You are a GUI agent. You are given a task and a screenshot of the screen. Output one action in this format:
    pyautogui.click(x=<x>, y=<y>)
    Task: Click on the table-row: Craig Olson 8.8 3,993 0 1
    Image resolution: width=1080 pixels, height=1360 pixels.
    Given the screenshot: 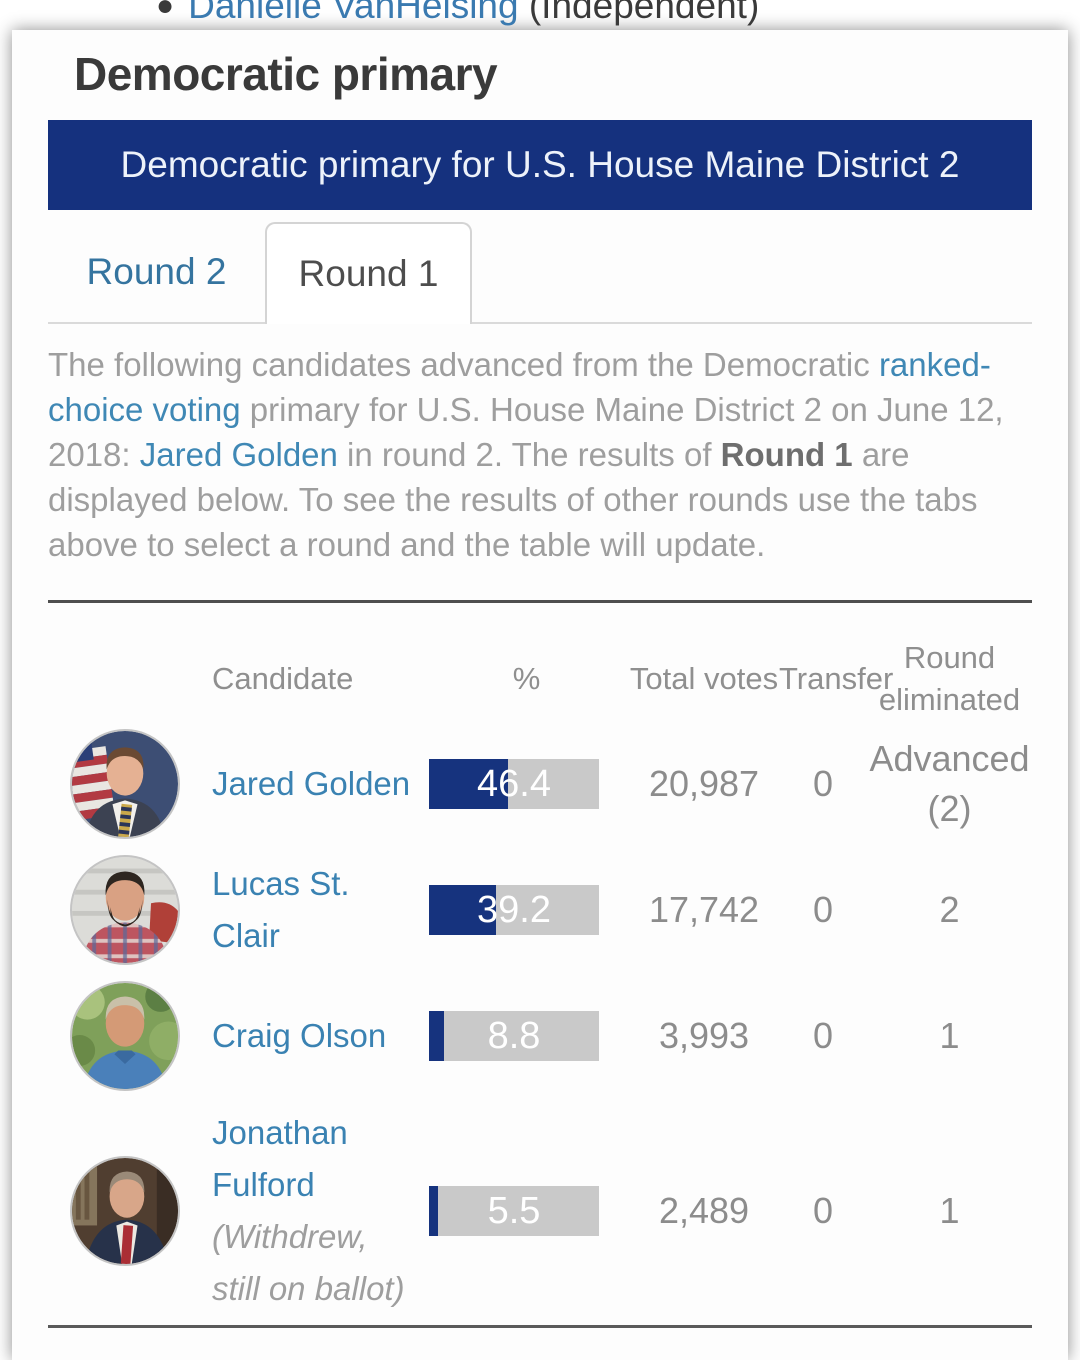 What is the action you would take?
    pyautogui.click(x=540, y=1036)
    